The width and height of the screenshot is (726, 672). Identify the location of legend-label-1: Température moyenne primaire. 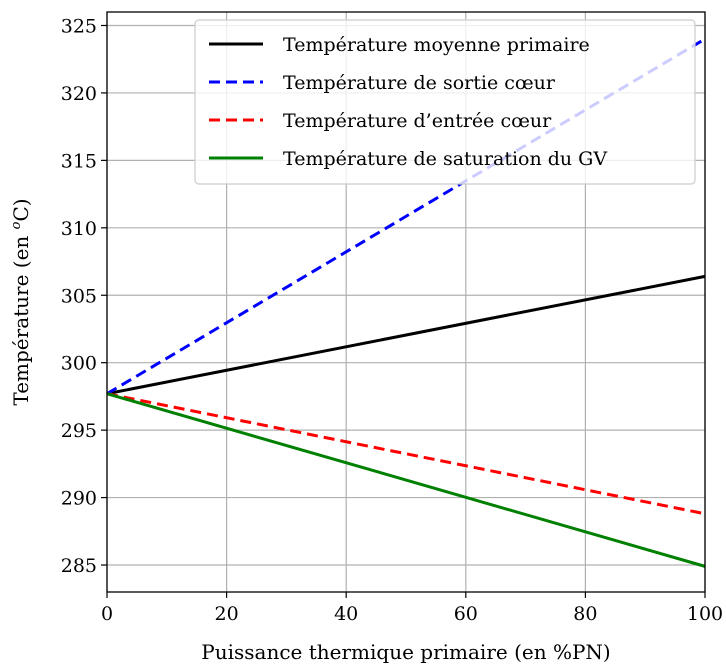
(436, 45).